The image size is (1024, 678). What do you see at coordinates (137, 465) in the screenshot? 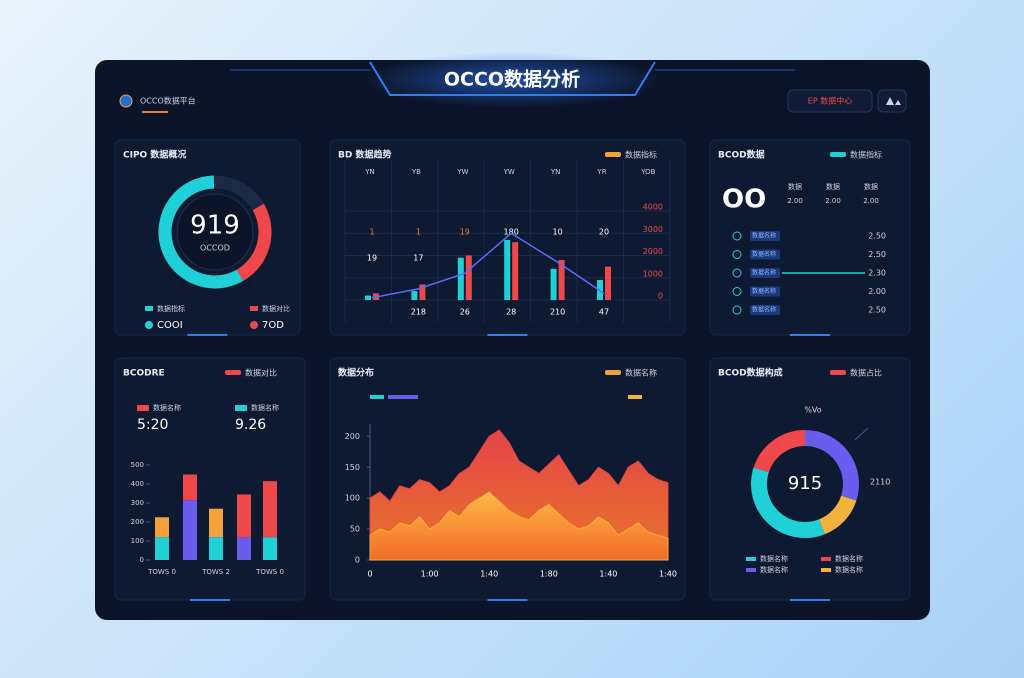
I see `y-tick-label: 500` at bounding box center [137, 465].